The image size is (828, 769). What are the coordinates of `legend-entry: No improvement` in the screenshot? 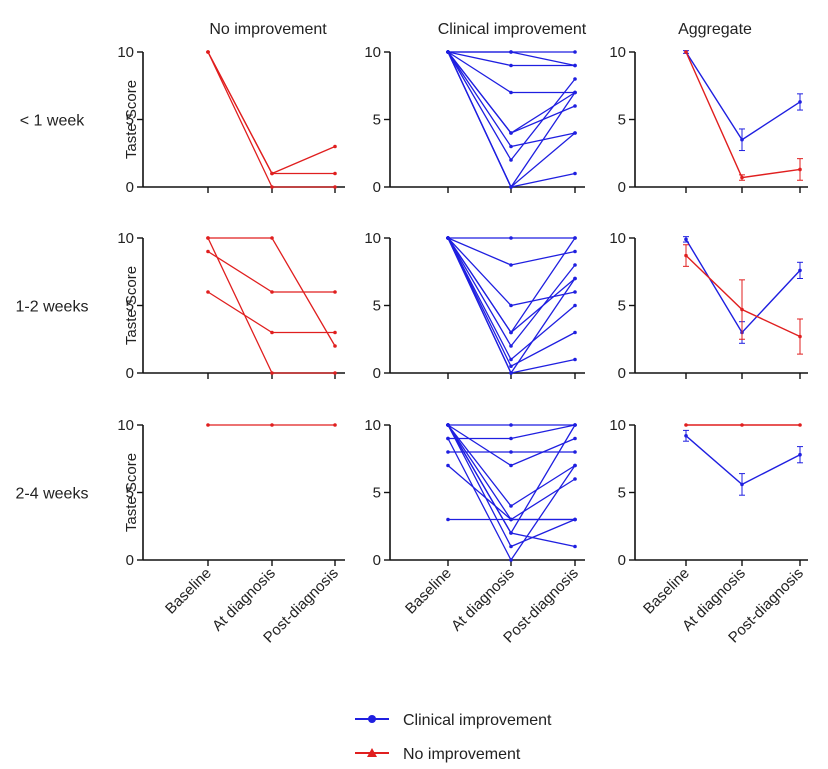 It's located at (438, 754).